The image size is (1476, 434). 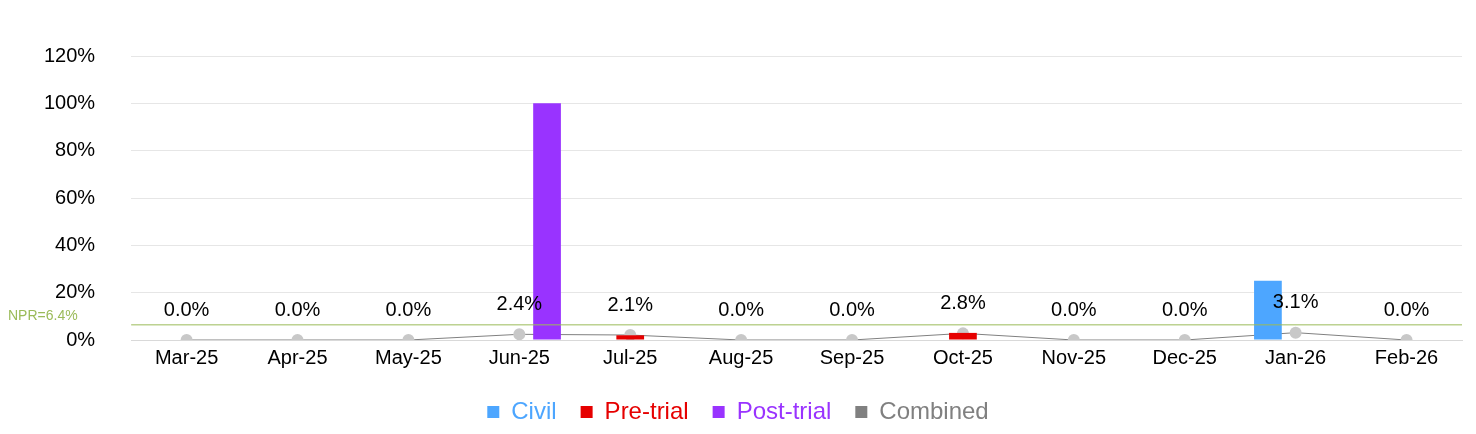 I want to click on x-tick-label: Dec-25, so click(x=1184, y=356).